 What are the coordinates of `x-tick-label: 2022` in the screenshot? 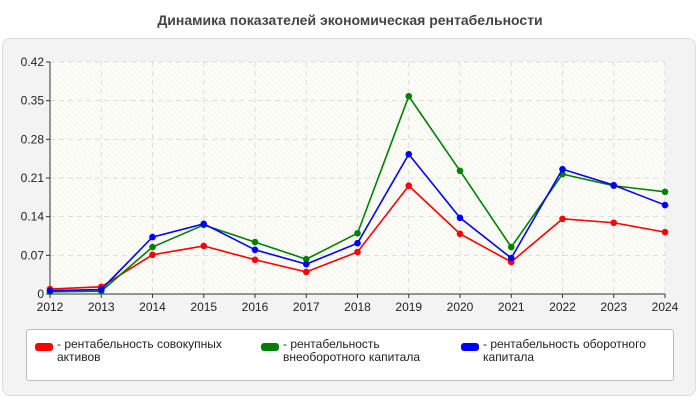 It's located at (562, 307).